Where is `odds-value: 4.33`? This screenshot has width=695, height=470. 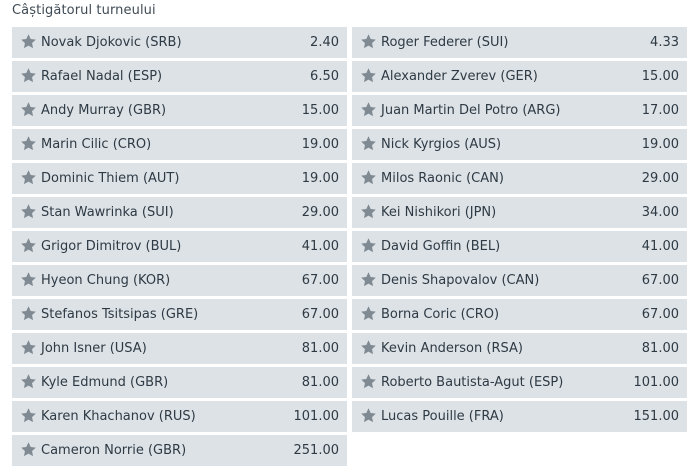
odds-value: 4.33 is located at coordinates (664, 42).